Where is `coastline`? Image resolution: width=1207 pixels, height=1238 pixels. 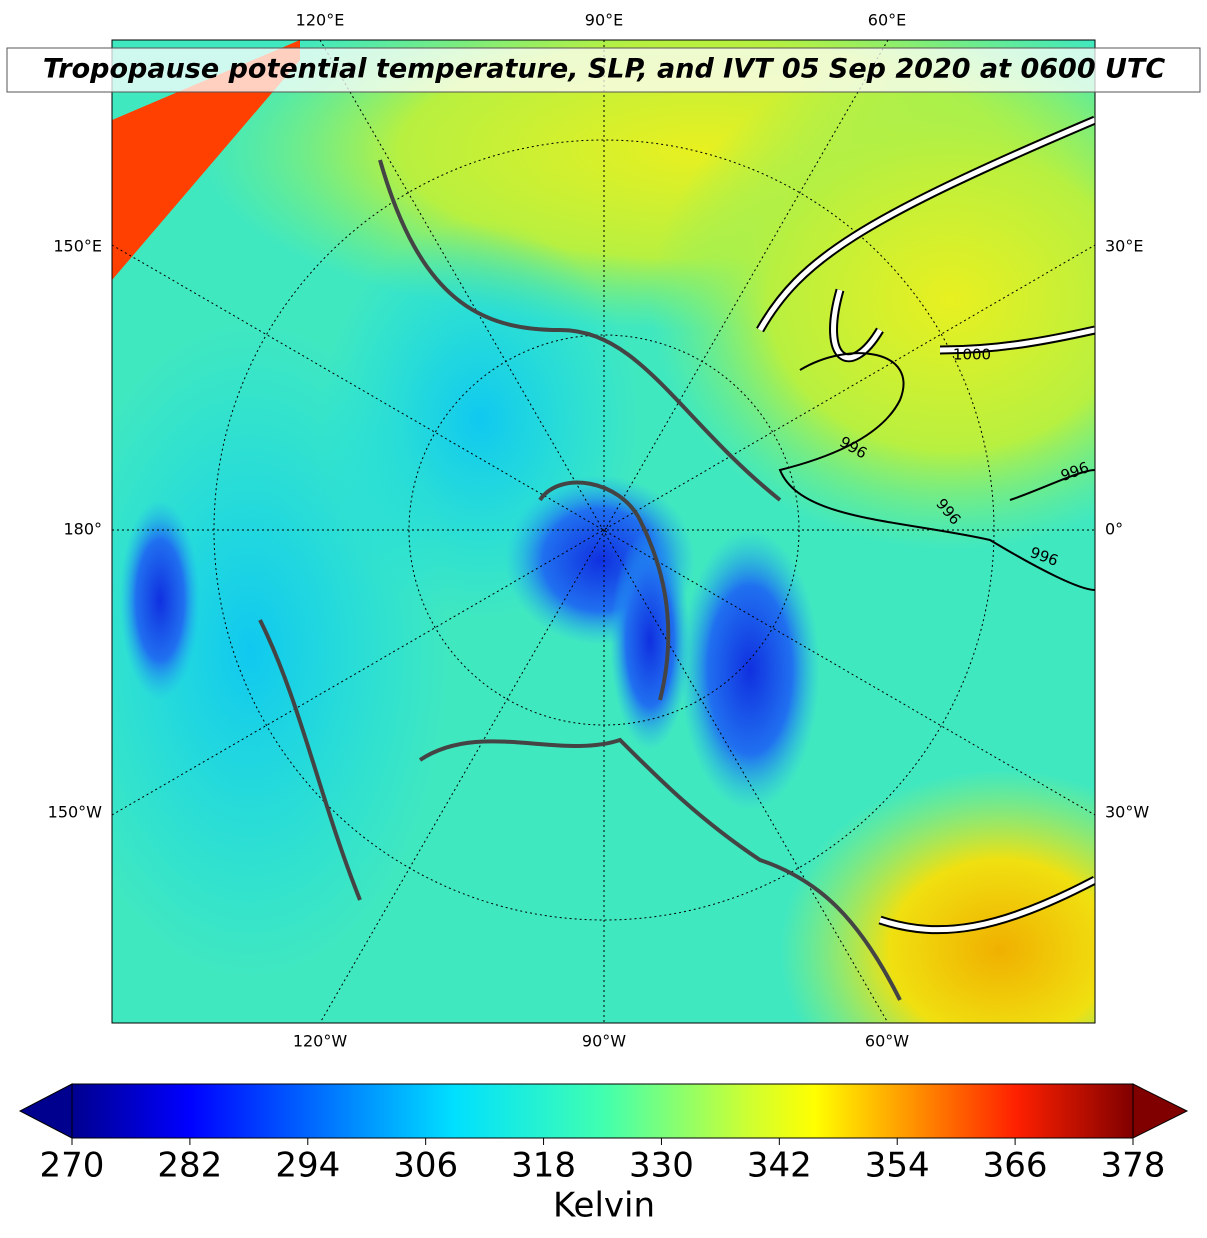
coastline is located at coordinates (580, 430).